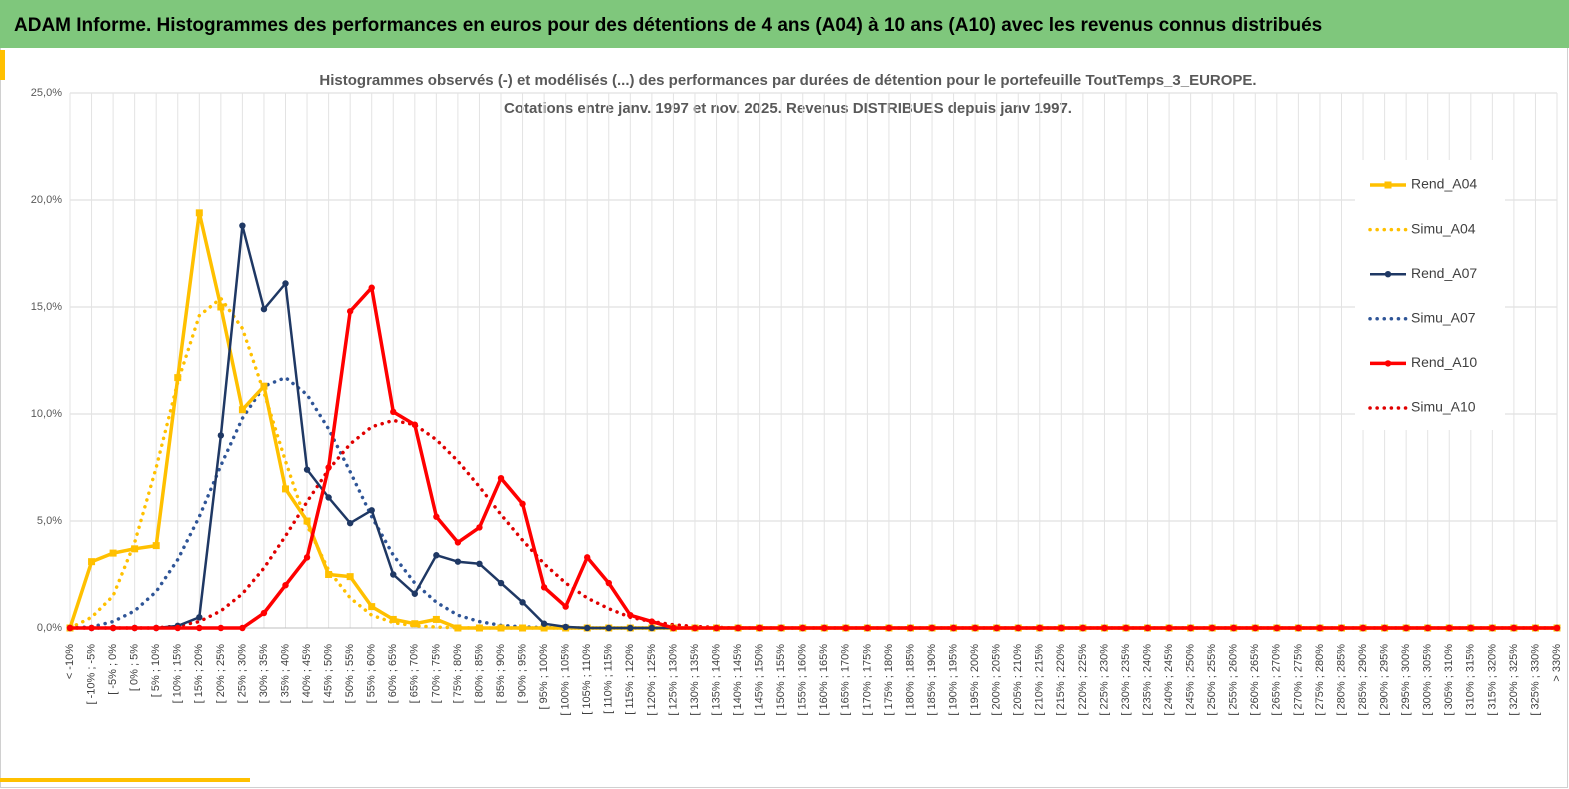 The image size is (1569, 789). I want to click on x-tick-label: [ 145% ; 150%, so click(760, 680).